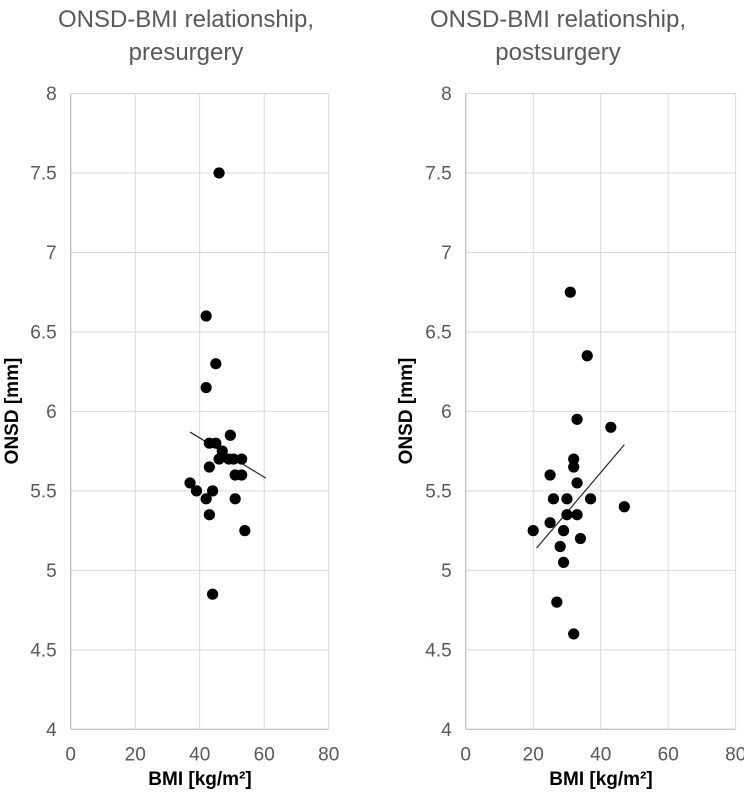 This screenshot has width=744, height=799. What do you see at coordinates (558, 52) in the screenshot?
I see `chart-title-line2: postsurgery` at bounding box center [558, 52].